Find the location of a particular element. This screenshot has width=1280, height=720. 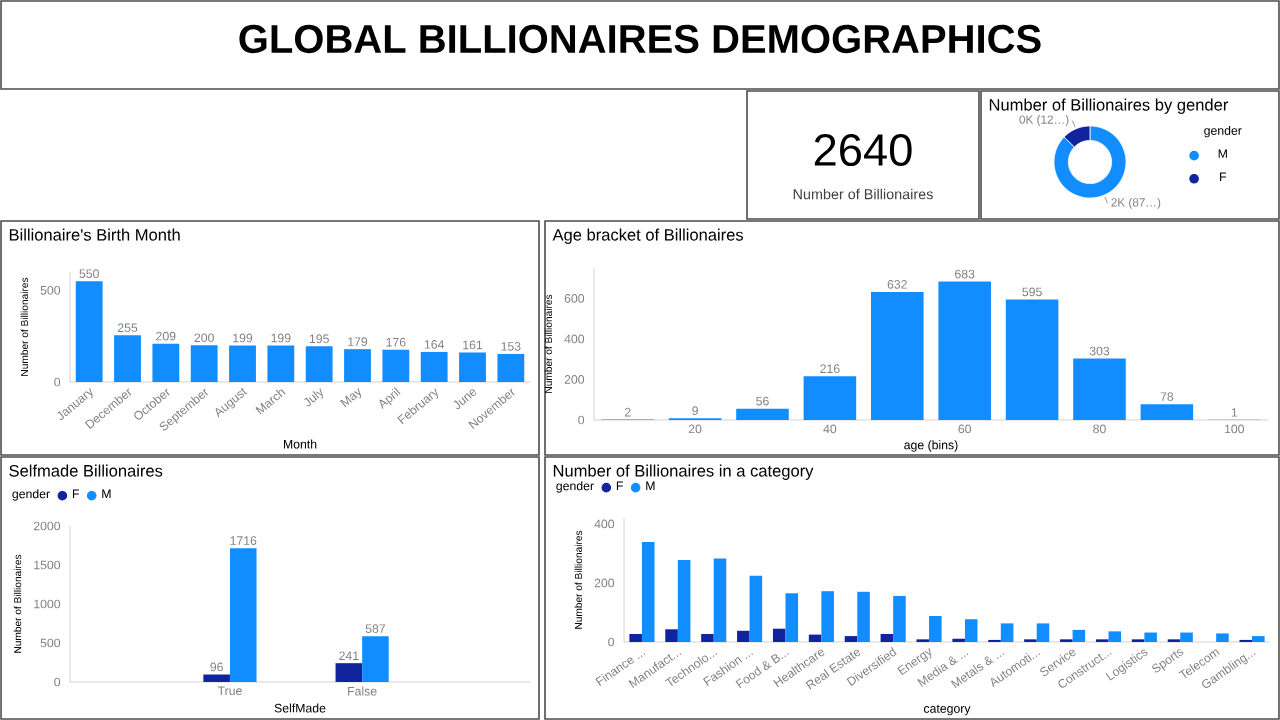

chart-title: Age bracket of Billionaires is located at coordinates (648, 236).